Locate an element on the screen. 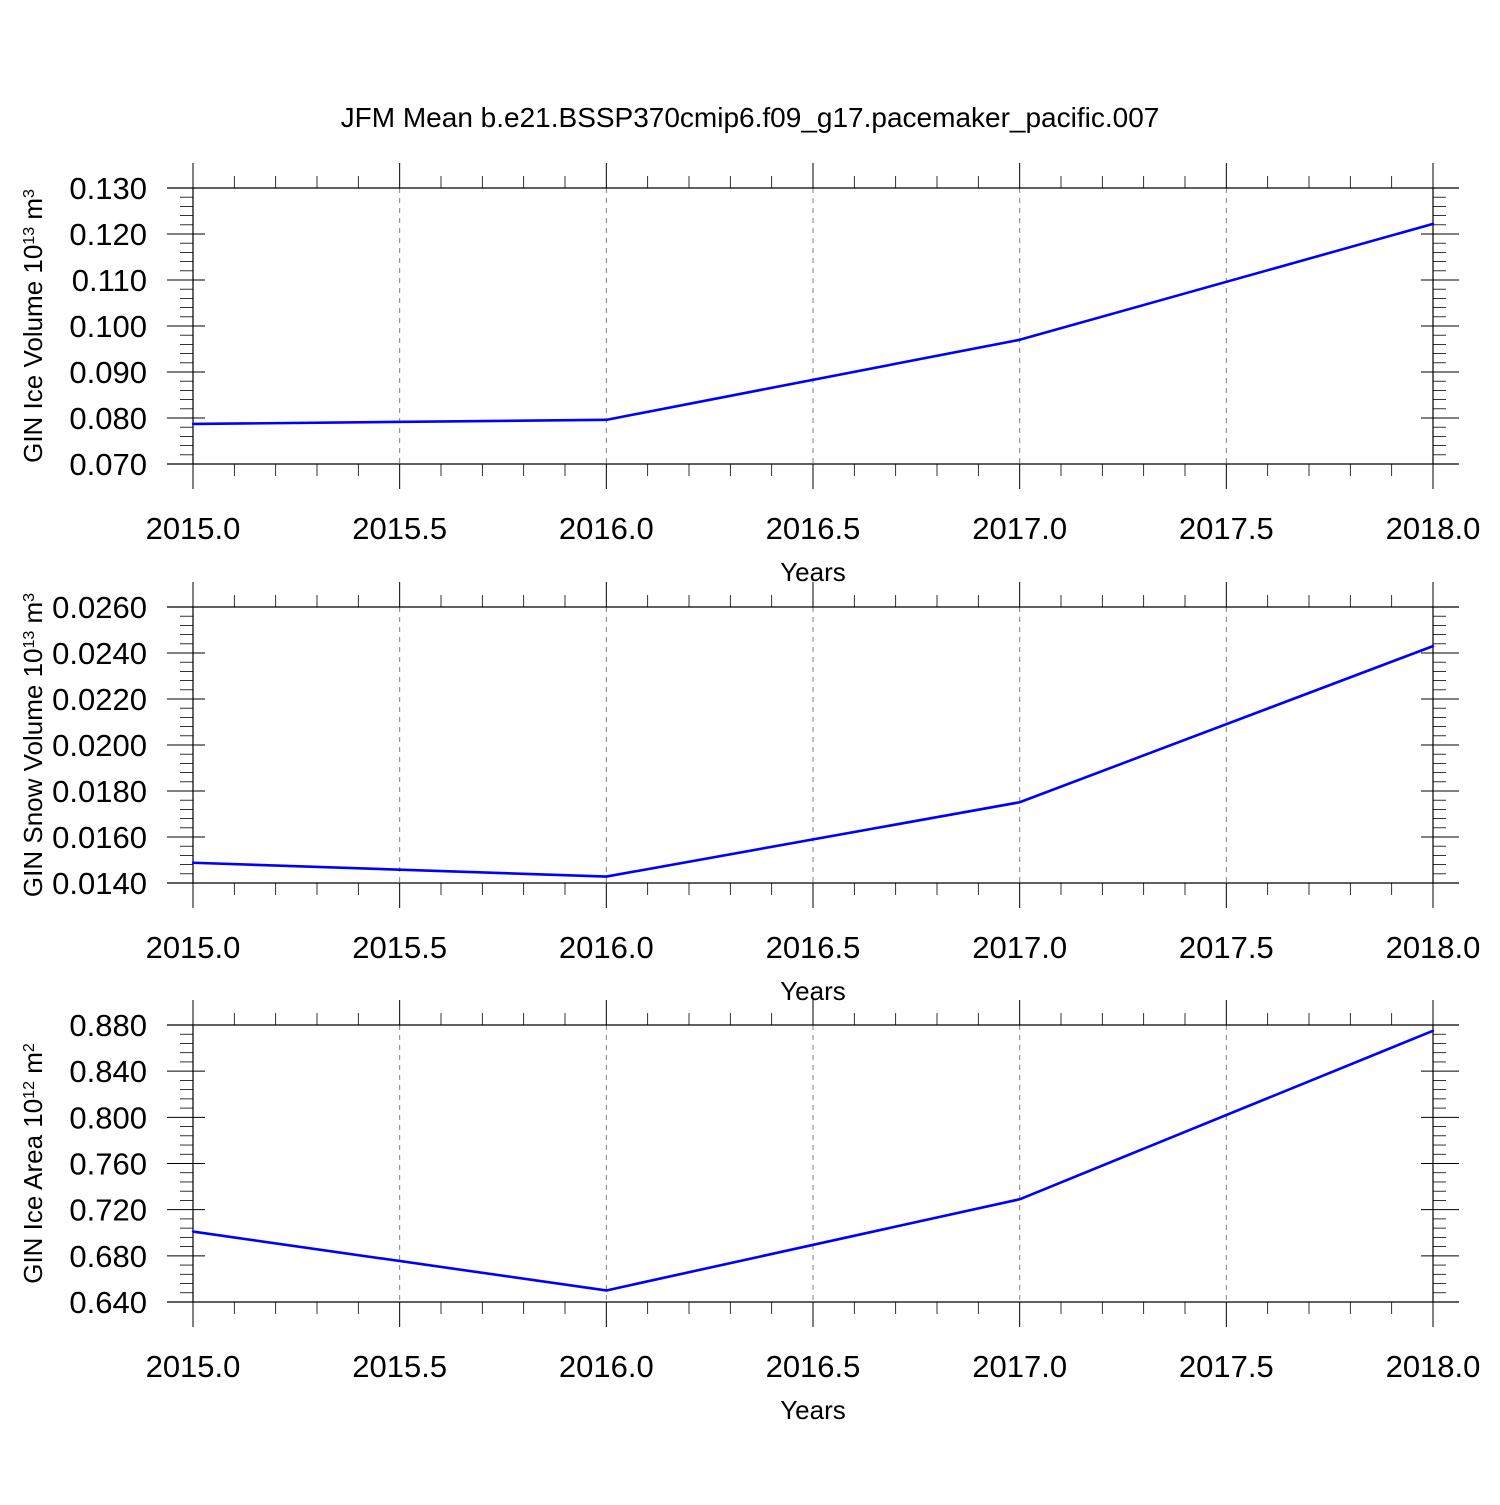 The width and height of the screenshot is (1500, 1505). x-axis-label: Years is located at coordinates (813, 1410).